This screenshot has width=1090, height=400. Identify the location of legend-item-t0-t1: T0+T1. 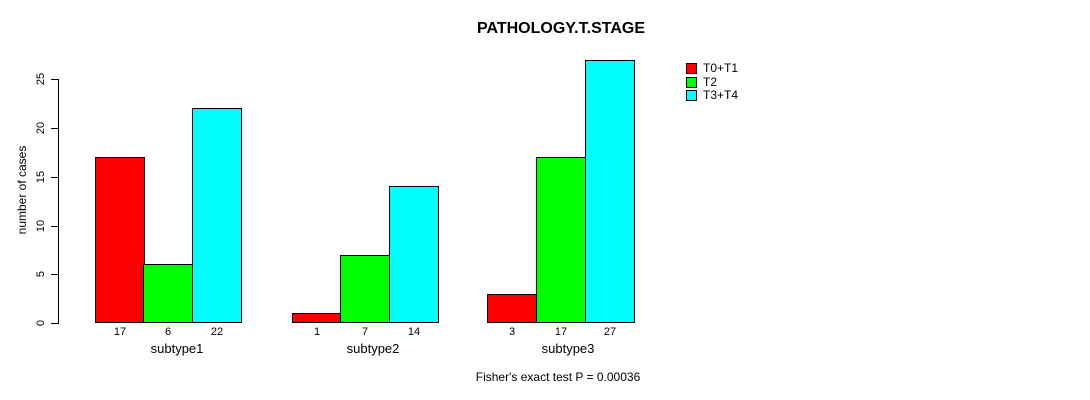
(712, 69).